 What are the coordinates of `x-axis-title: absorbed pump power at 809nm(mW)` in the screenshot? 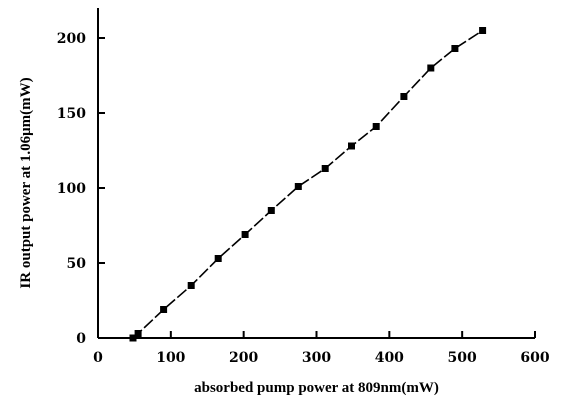 It's located at (316, 388).